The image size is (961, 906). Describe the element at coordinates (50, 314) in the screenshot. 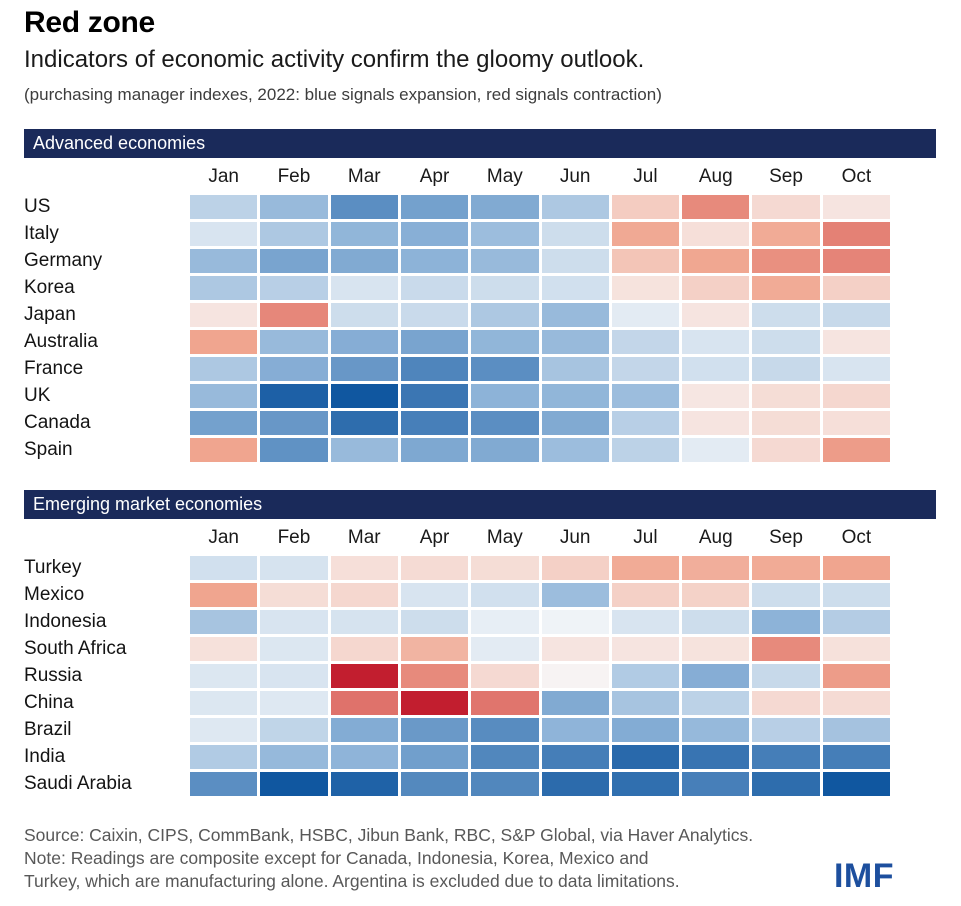

I see `row-label: Japan` at that location.